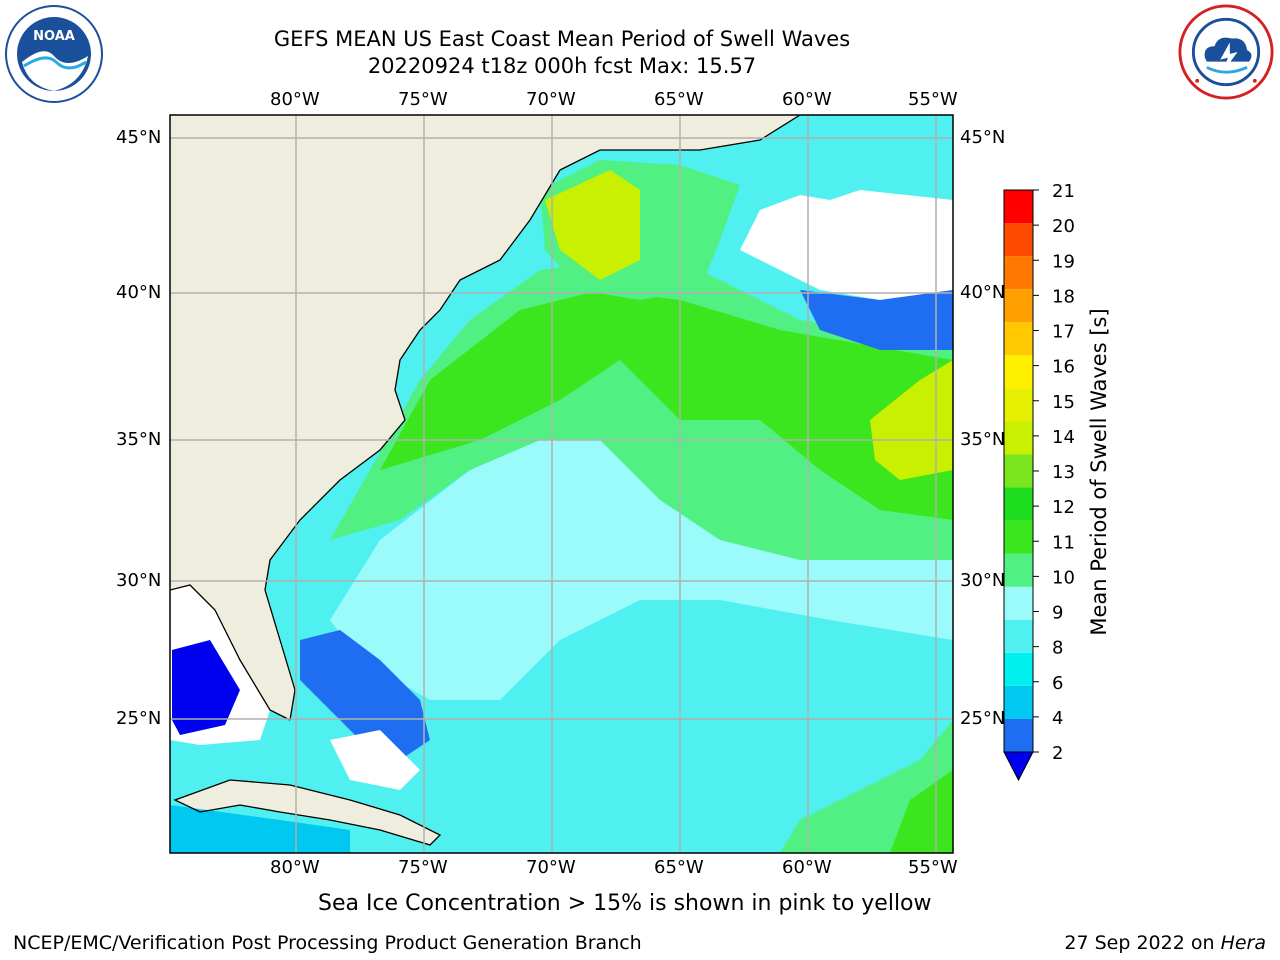 Image resolution: width=1280 pixels, height=960 pixels. What do you see at coordinates (933, 867) in the screenshot?
I see `lon-label-bottom-55w: 55°W` at bounding box center [933, 867].